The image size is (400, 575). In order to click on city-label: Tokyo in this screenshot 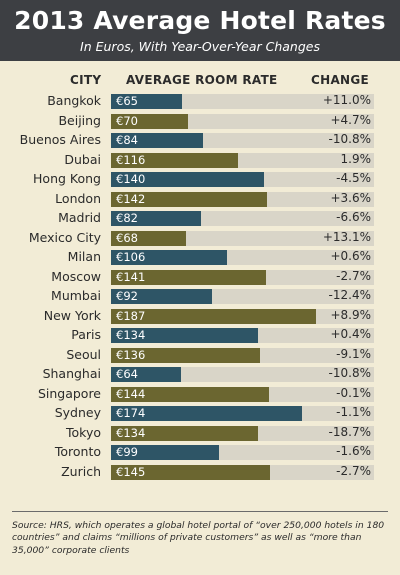, I will do `click(83, 432)`.